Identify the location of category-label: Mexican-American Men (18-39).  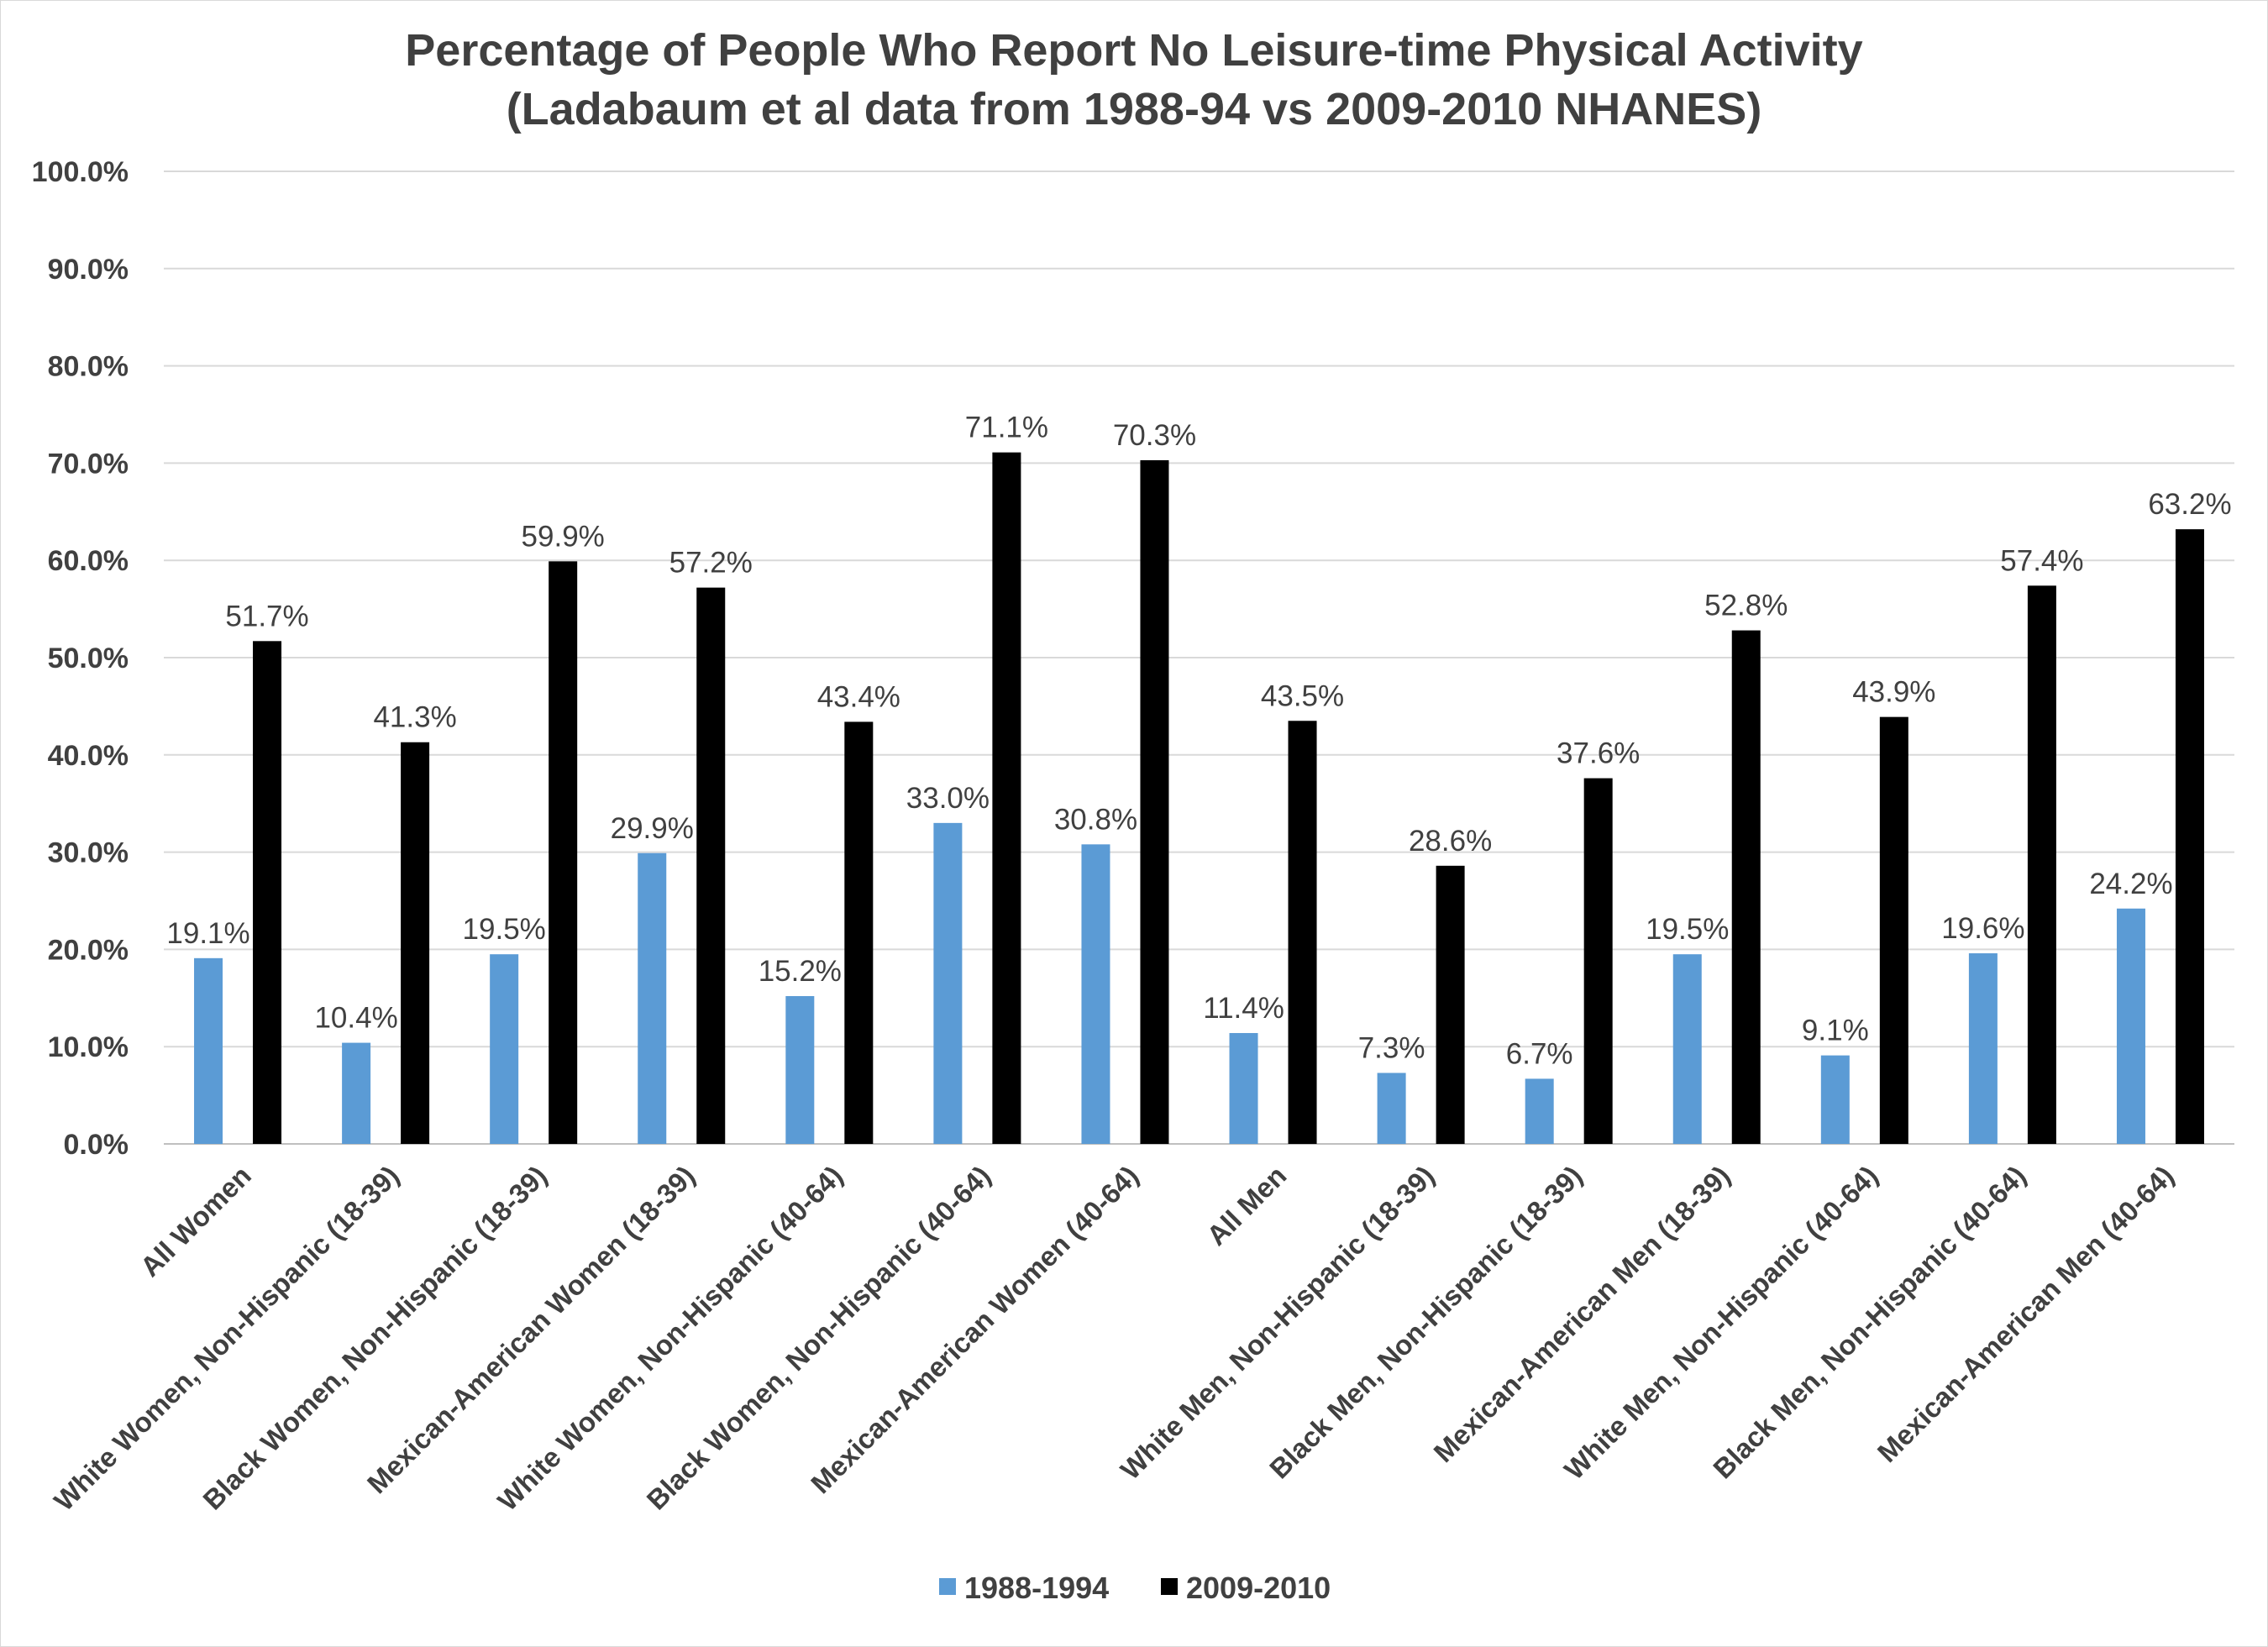
(1581, 1314).